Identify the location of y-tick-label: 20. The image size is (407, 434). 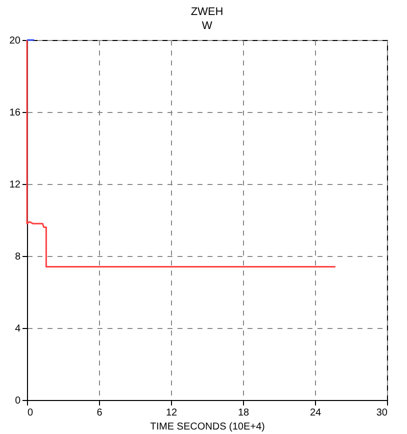
(15, 41).